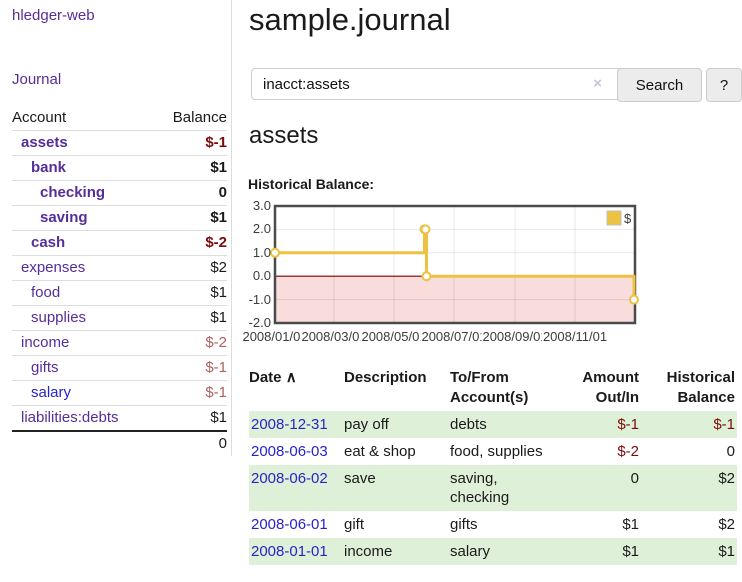 This screenshot has width=742, height=582. I want to click on help-button: ?, so click(724, 85).